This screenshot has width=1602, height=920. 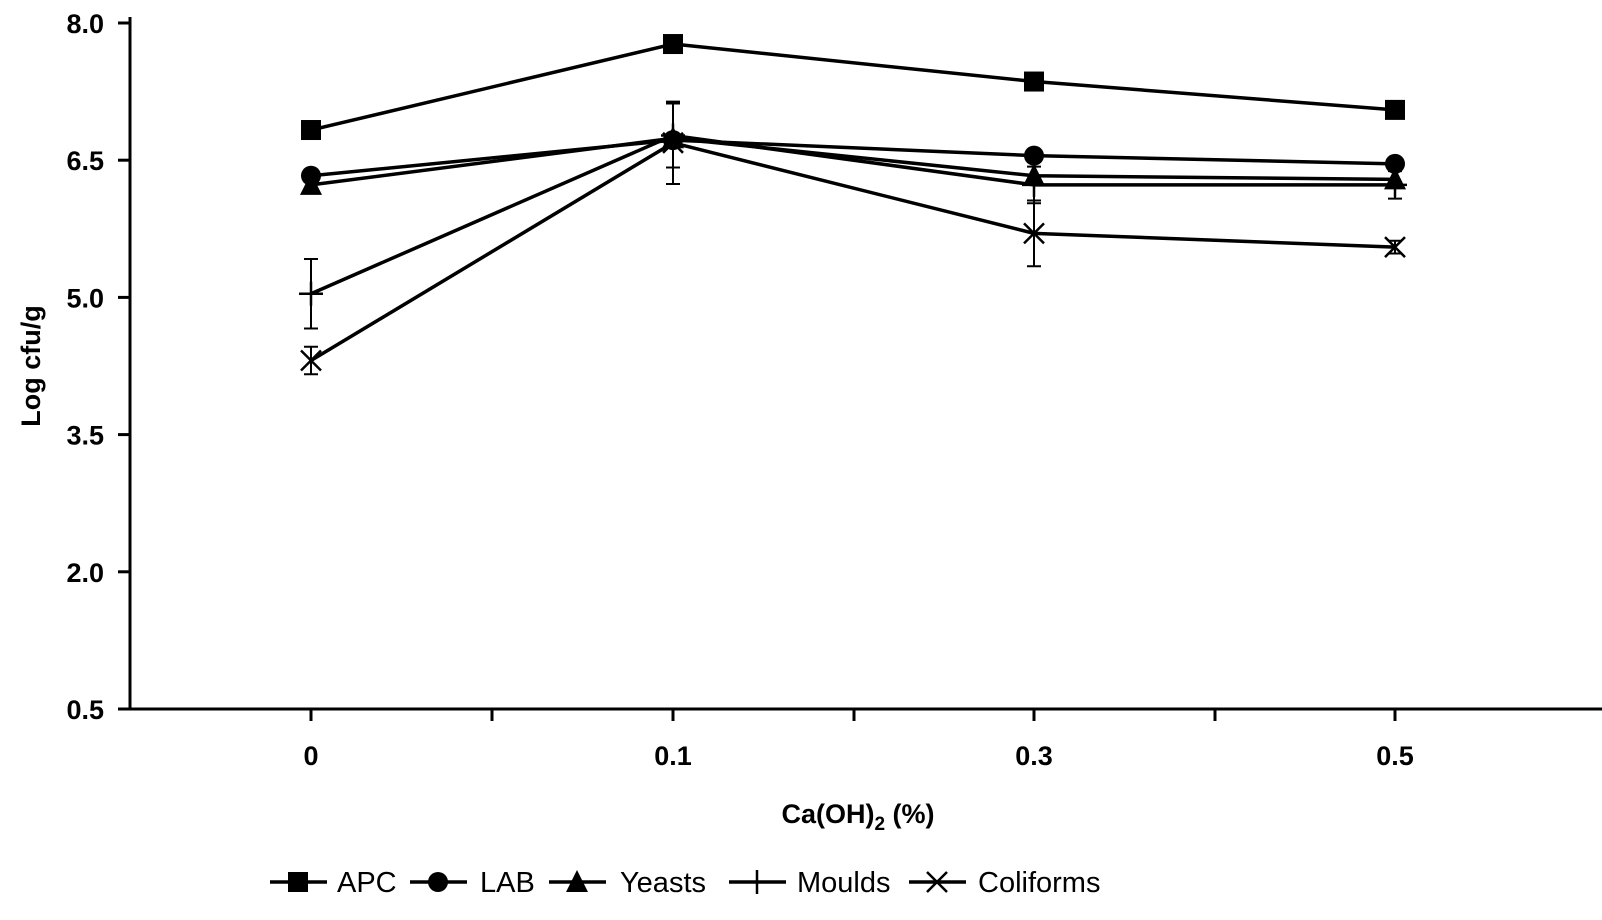 I want to click on y-tick-label: 2.0, so click(x=85, y=573).